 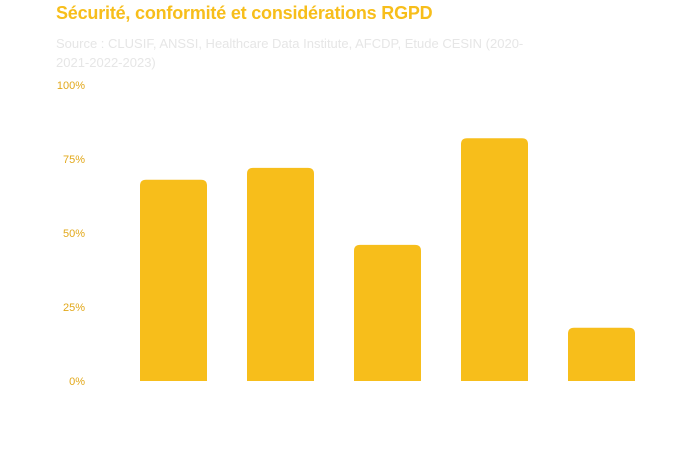 What do you see at coordinates (74, 234) in the screenshot?
I see `y-tick-label: 50%` at bounding box center [74, 234].